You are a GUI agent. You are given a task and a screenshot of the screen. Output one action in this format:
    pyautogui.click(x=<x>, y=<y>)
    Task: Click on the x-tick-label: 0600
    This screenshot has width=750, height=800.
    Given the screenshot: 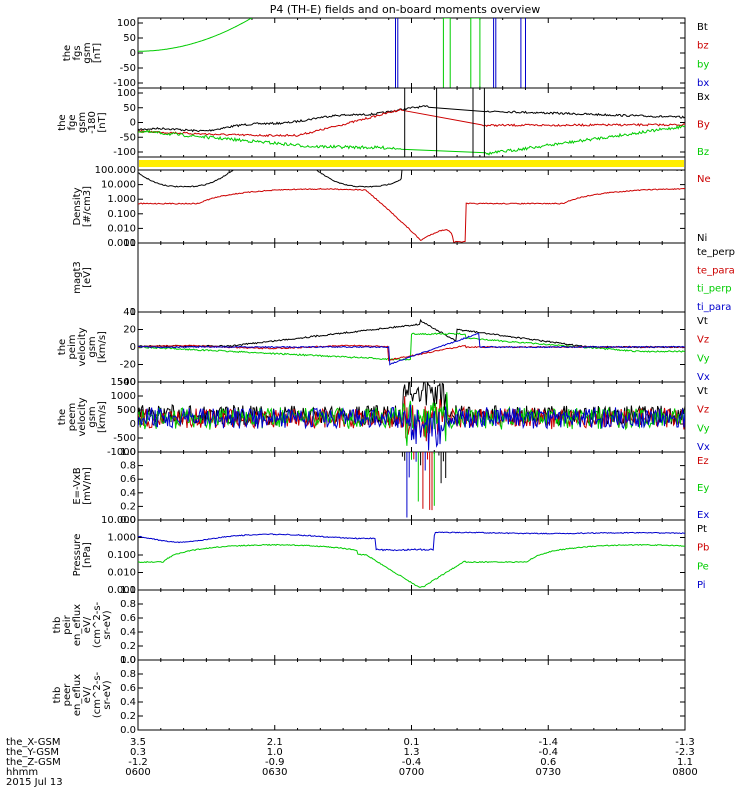 What is the action you would take?
    pyautogui.click(x=137, y=772)
    